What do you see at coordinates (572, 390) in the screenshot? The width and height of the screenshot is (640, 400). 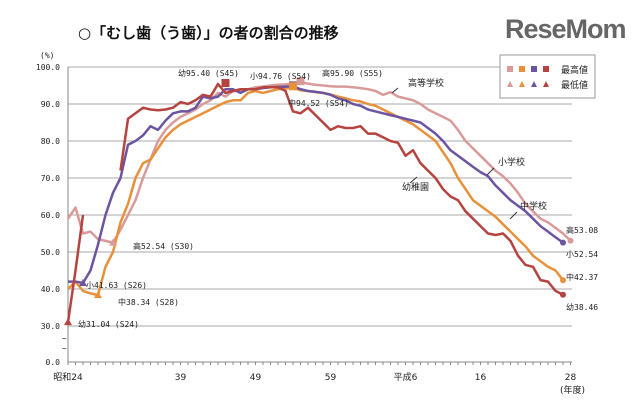 I see `x-unit-label: (年度)` at bounding box center [572, 390].